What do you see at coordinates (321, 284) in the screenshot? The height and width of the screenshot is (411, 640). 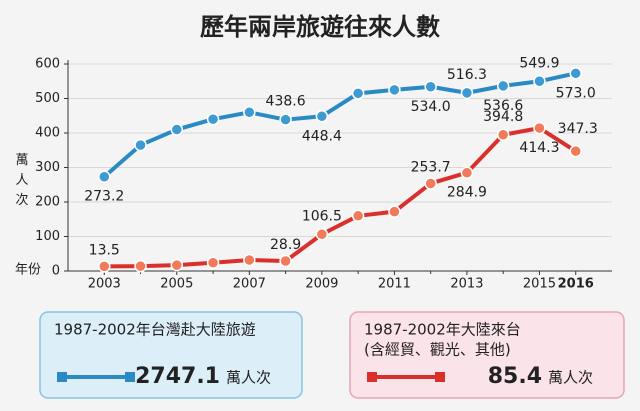 I see `x-tick-label: 2009` at bounding box center [321, 284].